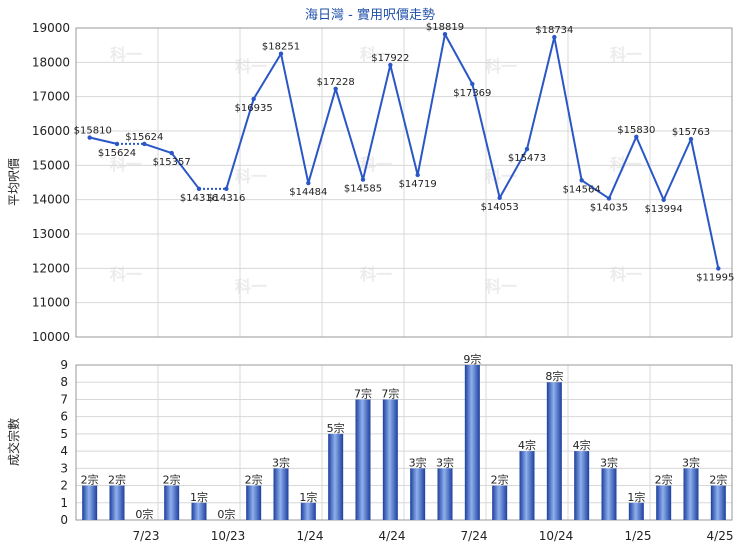 The width and height of the screenshot is (740, 554). I want to click on y-tick-label: 12000, so click(51, 268).